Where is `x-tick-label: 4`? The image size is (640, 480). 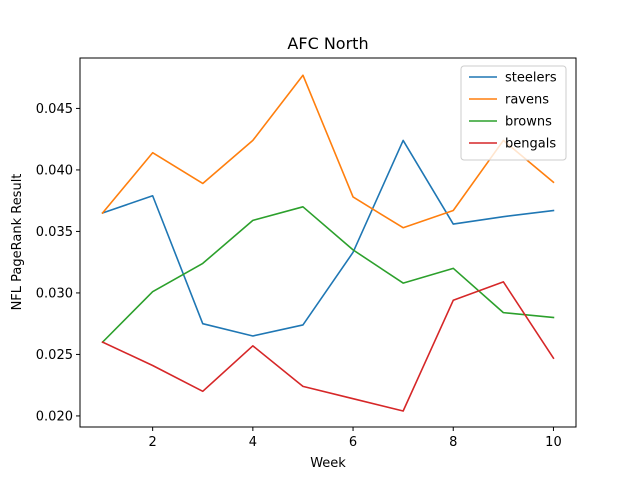 x-tick-label: 4 is located at coordinates (253, 442).